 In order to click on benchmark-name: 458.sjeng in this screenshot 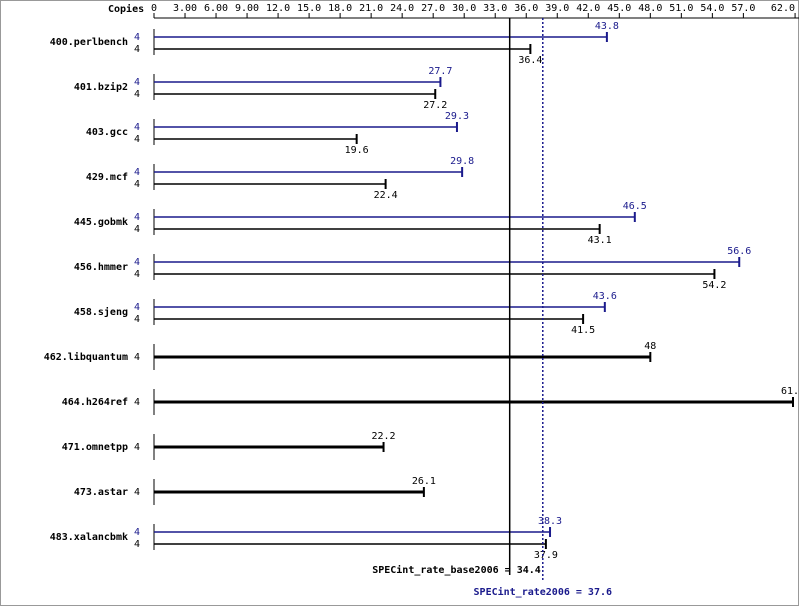, I will do `click(101, 312)`.